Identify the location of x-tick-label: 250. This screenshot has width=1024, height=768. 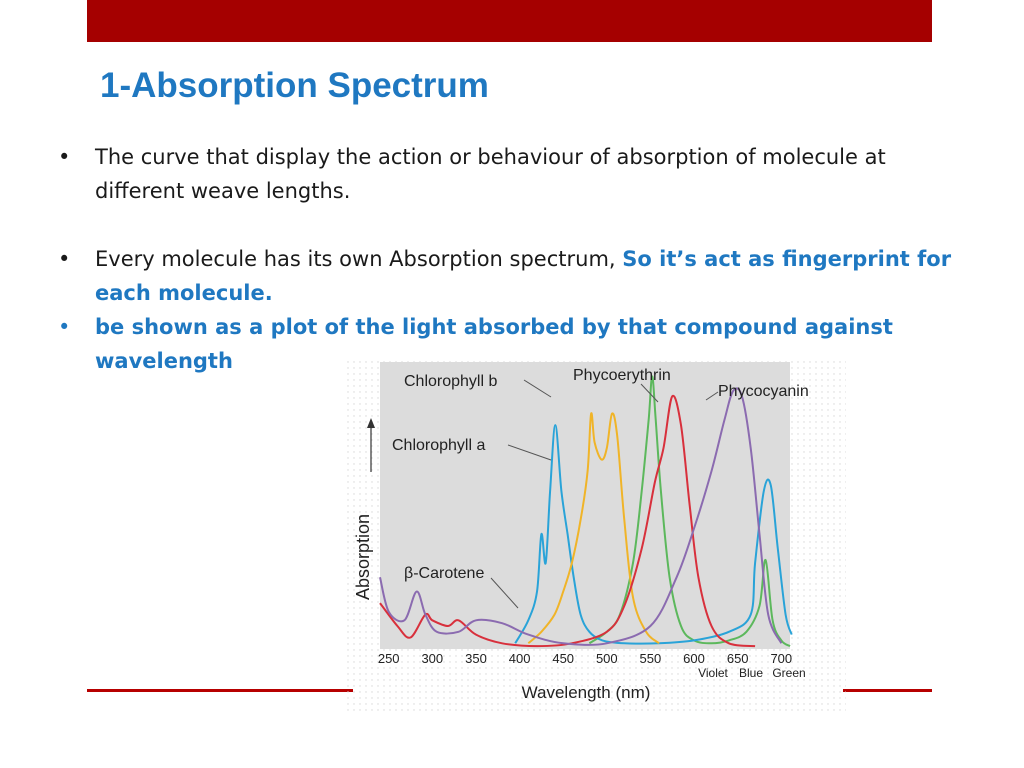
(389, 658).